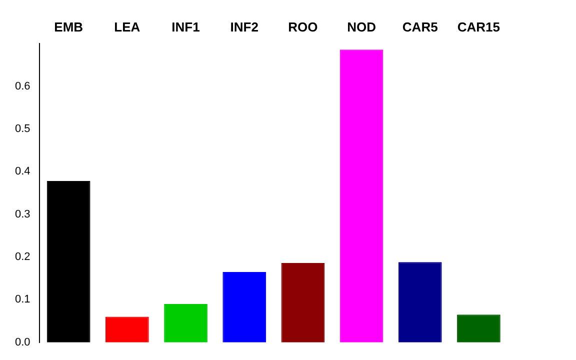  I want to click on x-tick-label: LEA, so click(127, 26).